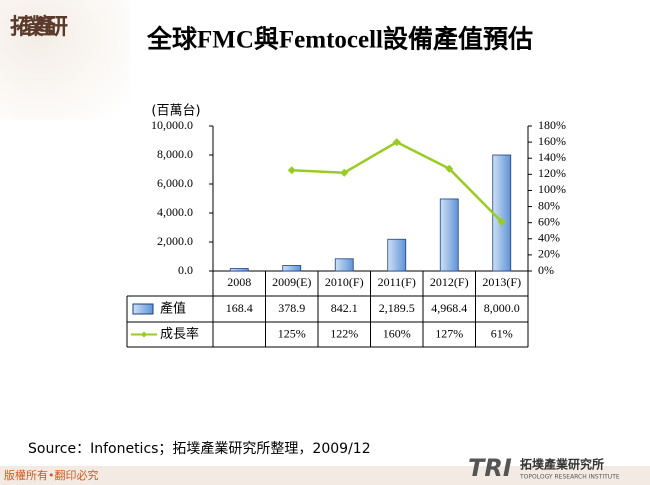  What do you see at coordinates (185, 270) in the screenshot?
I see `y-tick-label: 0.0` at bounding box center [185, 270].